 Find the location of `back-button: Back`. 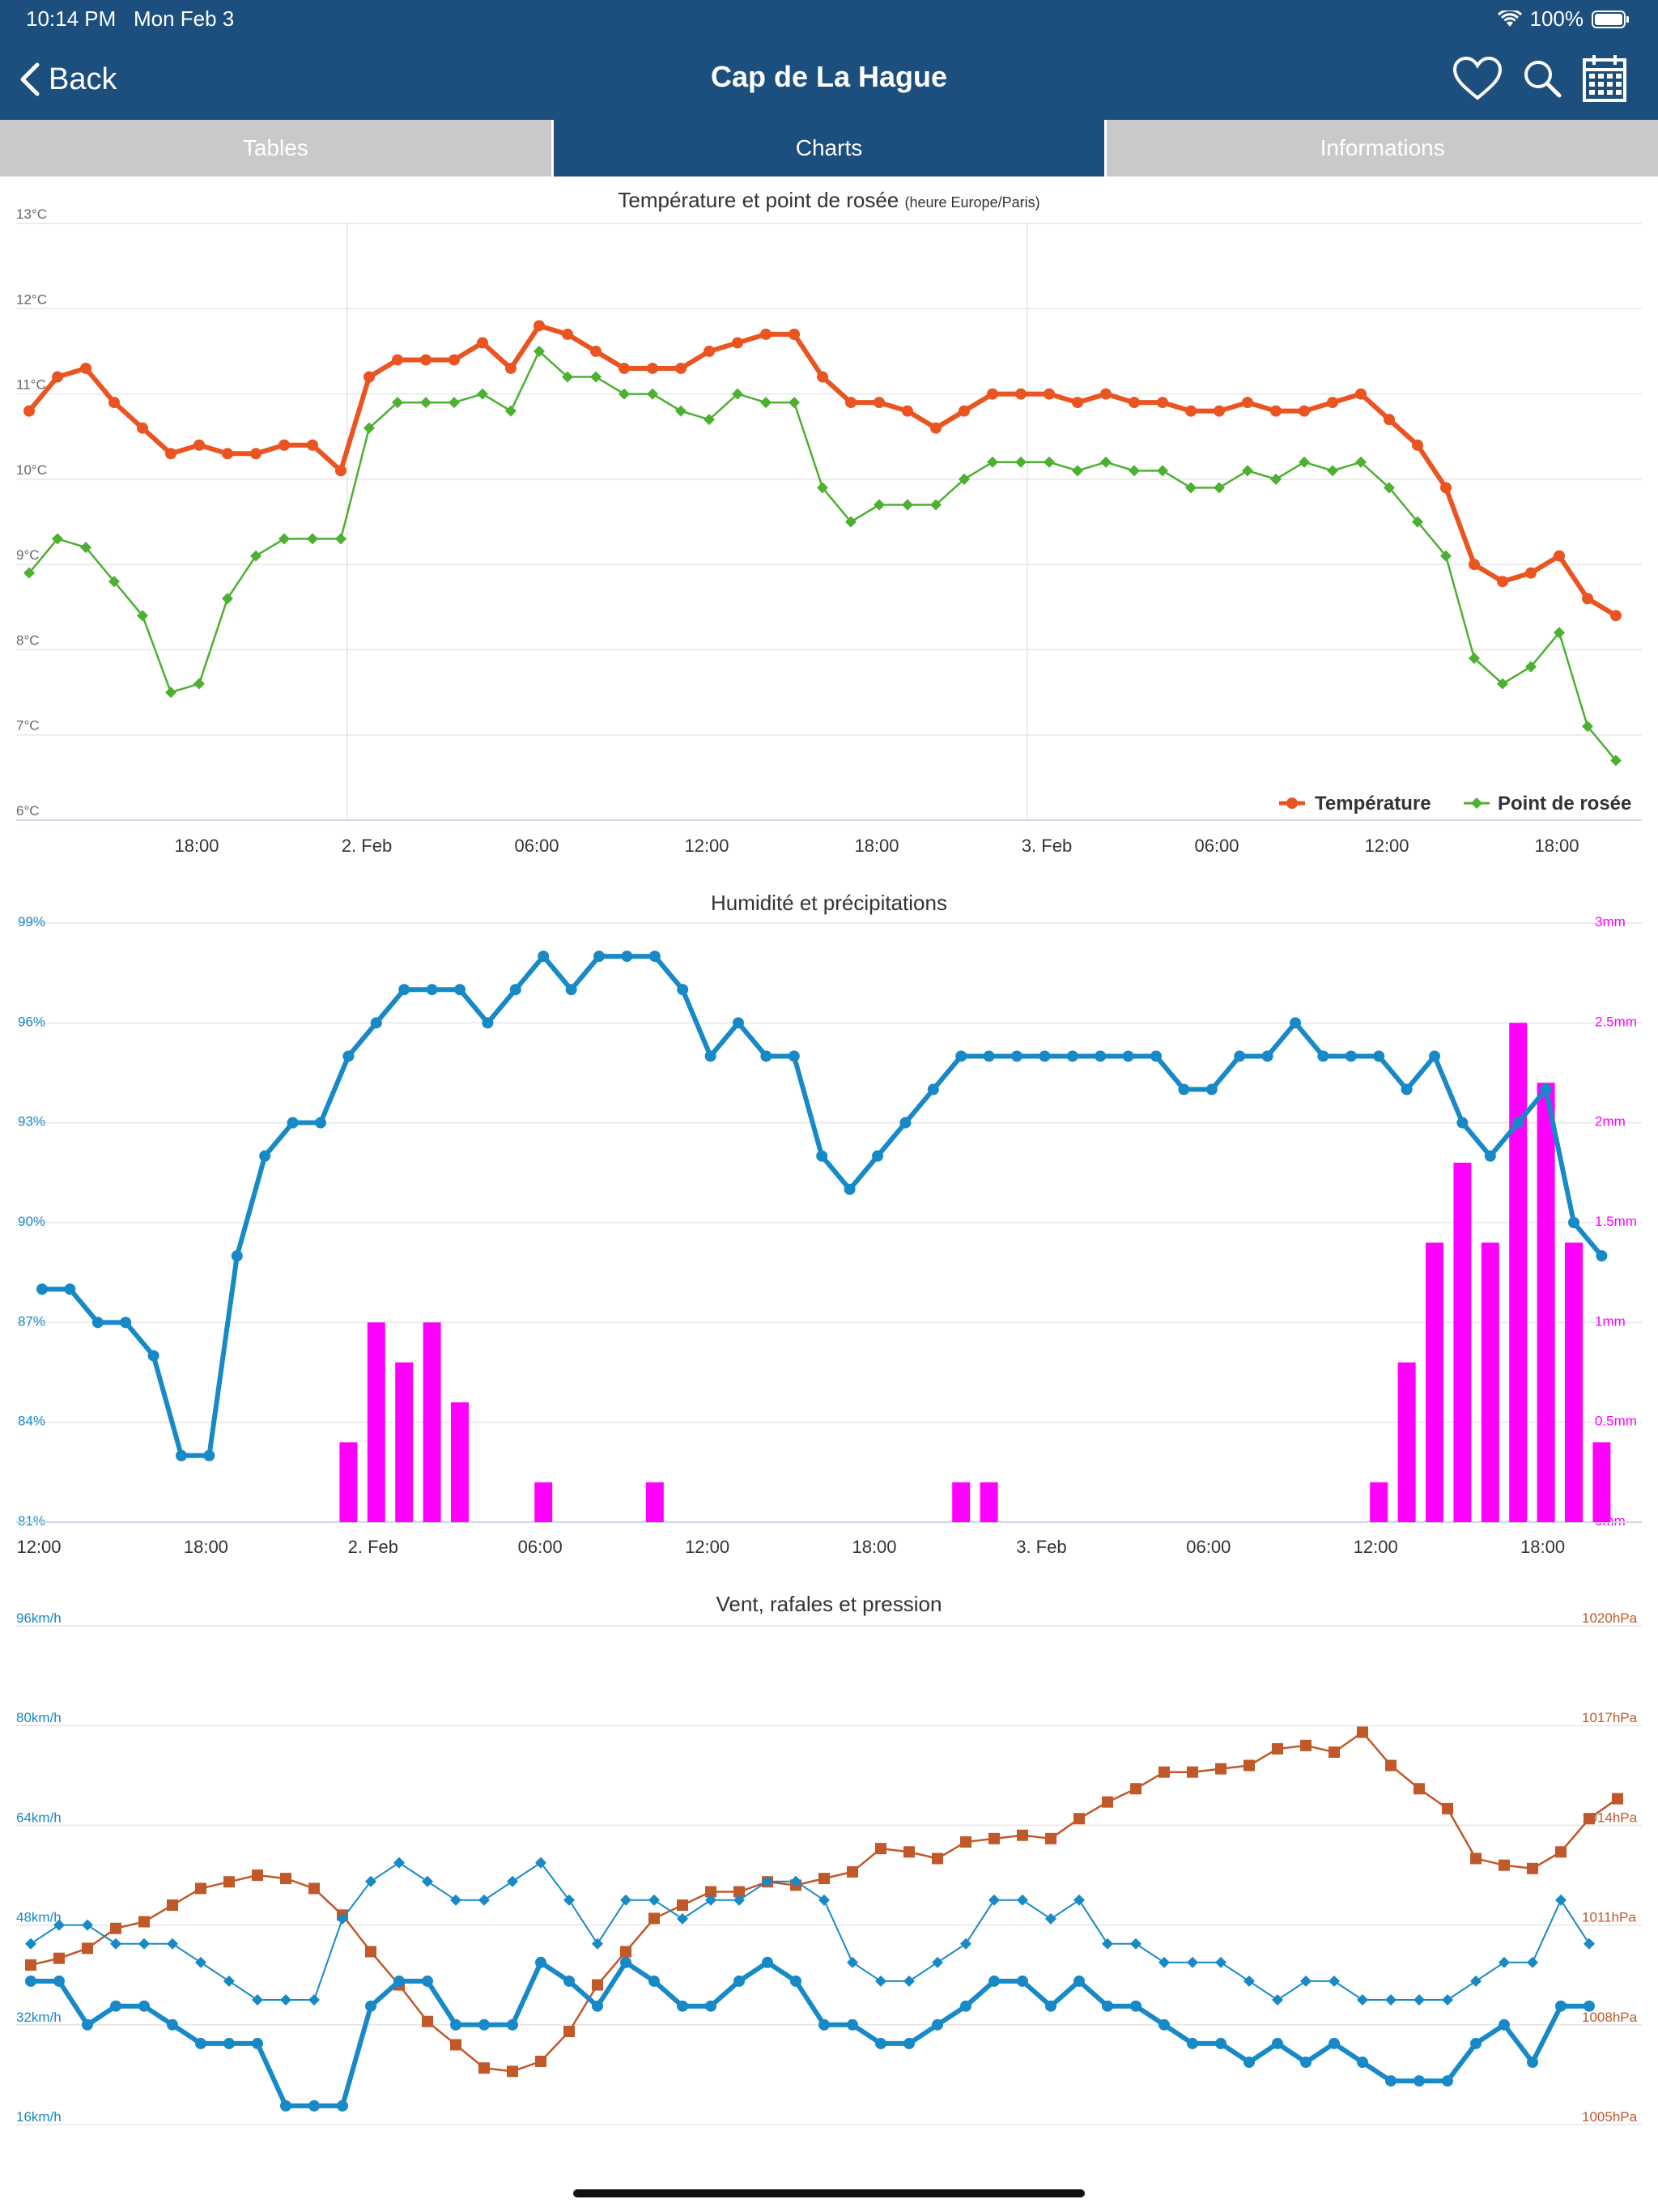

back-button: Back is located at coordinates (67, 79).